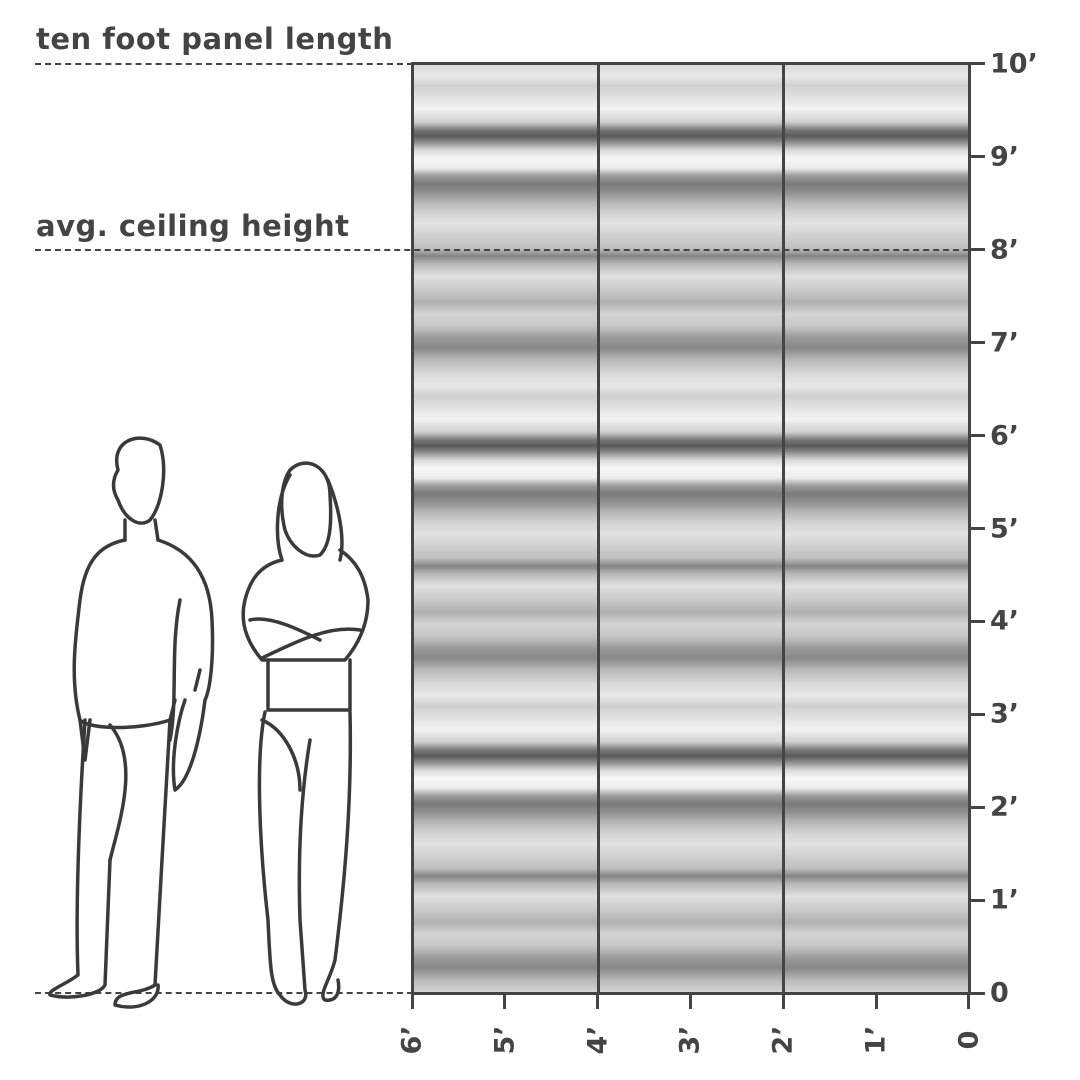 The height and width of the screenshot is (1080, 1080). Describe the element at coordinates (193, 226) in the screenshot. I see `ceiling-height-label: avg. ceiling height` at that location.